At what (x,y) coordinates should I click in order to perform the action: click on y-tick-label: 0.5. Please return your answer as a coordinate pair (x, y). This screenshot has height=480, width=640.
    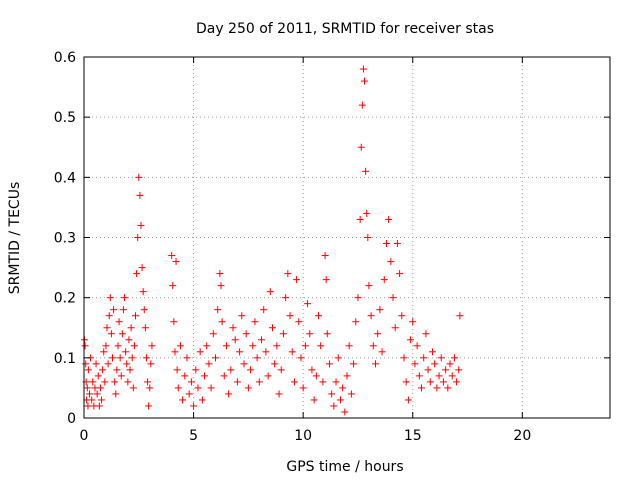
    Looking at the image, I should click on (65, 118).